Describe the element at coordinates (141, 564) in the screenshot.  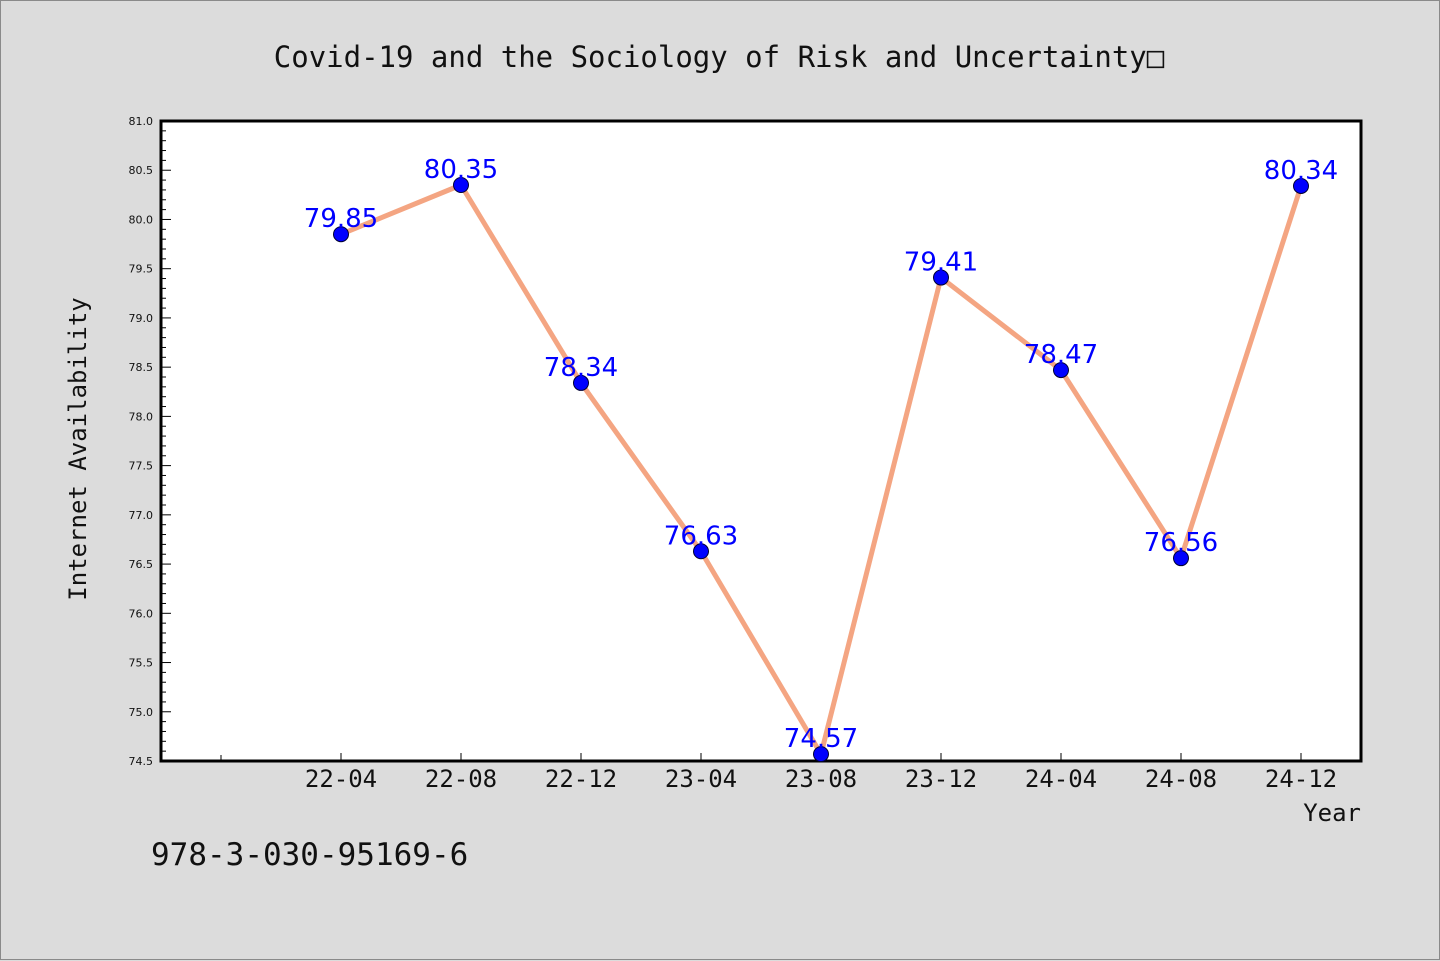
I see `y-tick-label: 76.5` at that location.